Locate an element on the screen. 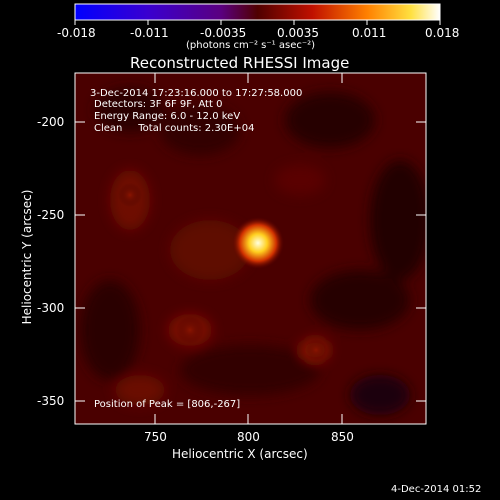 This screenshot has height=500, width=500. peak-position-annotation: Position of Peak = [806,-267] is located at coordinates (167, 404).